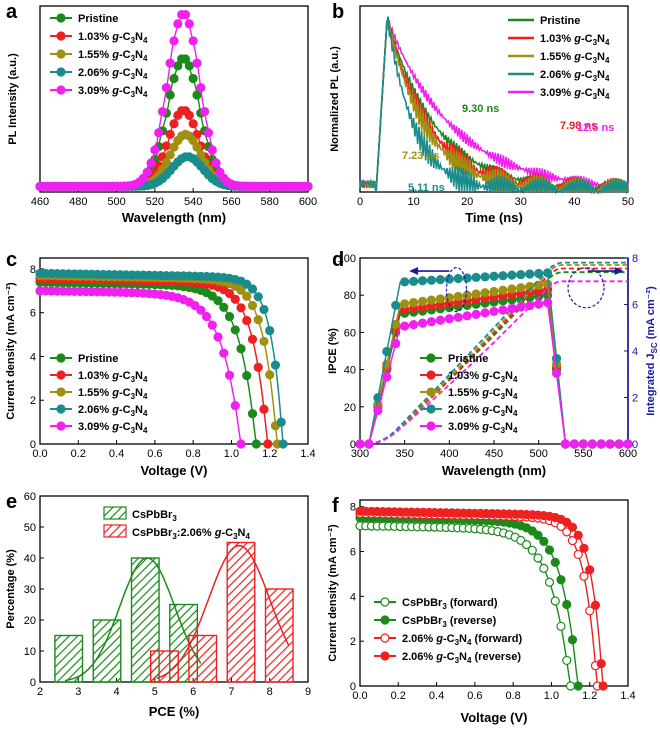 This screenshot has height=738, width=660. What do you see at coordinates (353, 597) in the screenshot?
I see `y-tick-label: 4` at bounding box center [353, 597].